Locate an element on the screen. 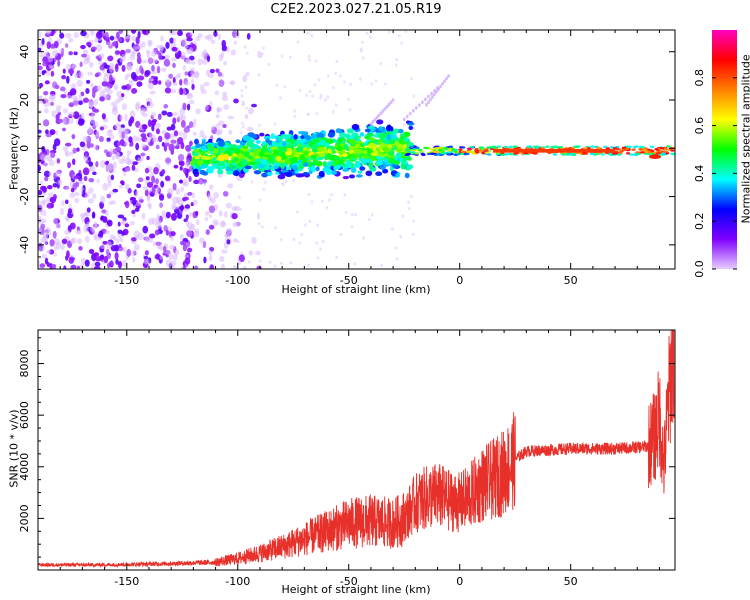  spectrogram-ytick-label: 20 is located at coordinates (24, 100).